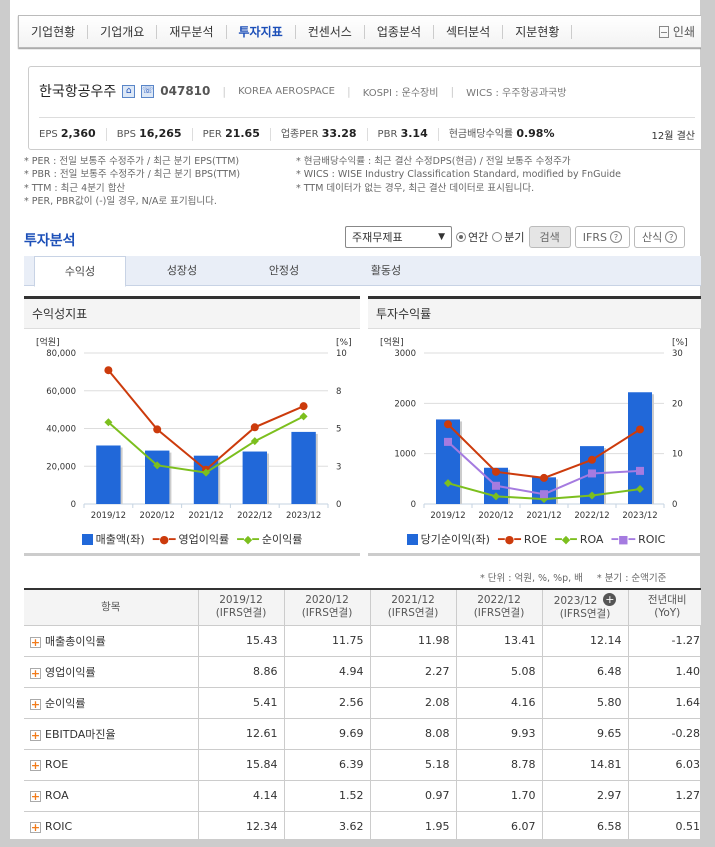  Describe the element at coordinates (365, 703) in the screenshot. I see `table-row: + 순이익률 5.41 2.56 2.08 4.16 5.80 1.64` at that location.